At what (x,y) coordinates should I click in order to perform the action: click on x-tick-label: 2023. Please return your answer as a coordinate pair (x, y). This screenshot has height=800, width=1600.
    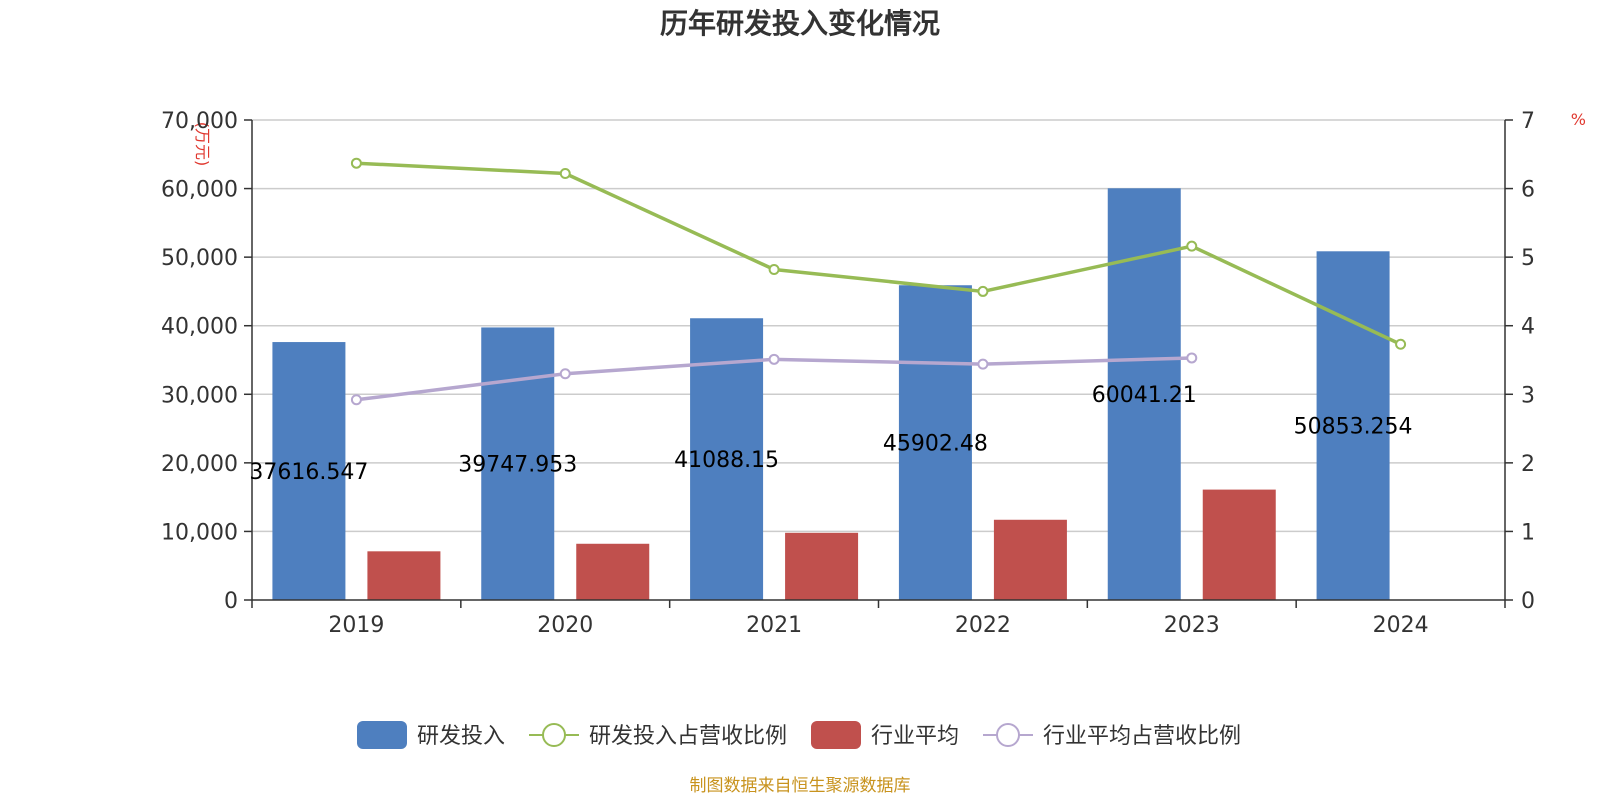
    Looking at the image, I should click on (1192, 625).